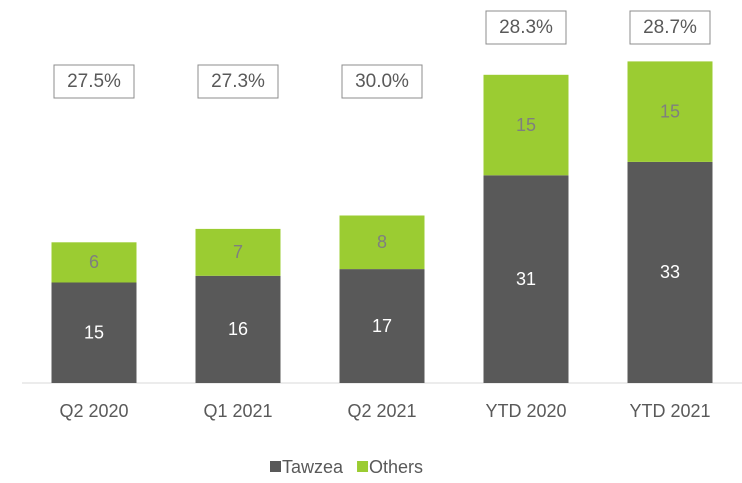 This screenshot has height=483, width=742. Describe the element at coordinates (313, 467) in the screenshot. I see `legend-label: Tawzea` at that location.